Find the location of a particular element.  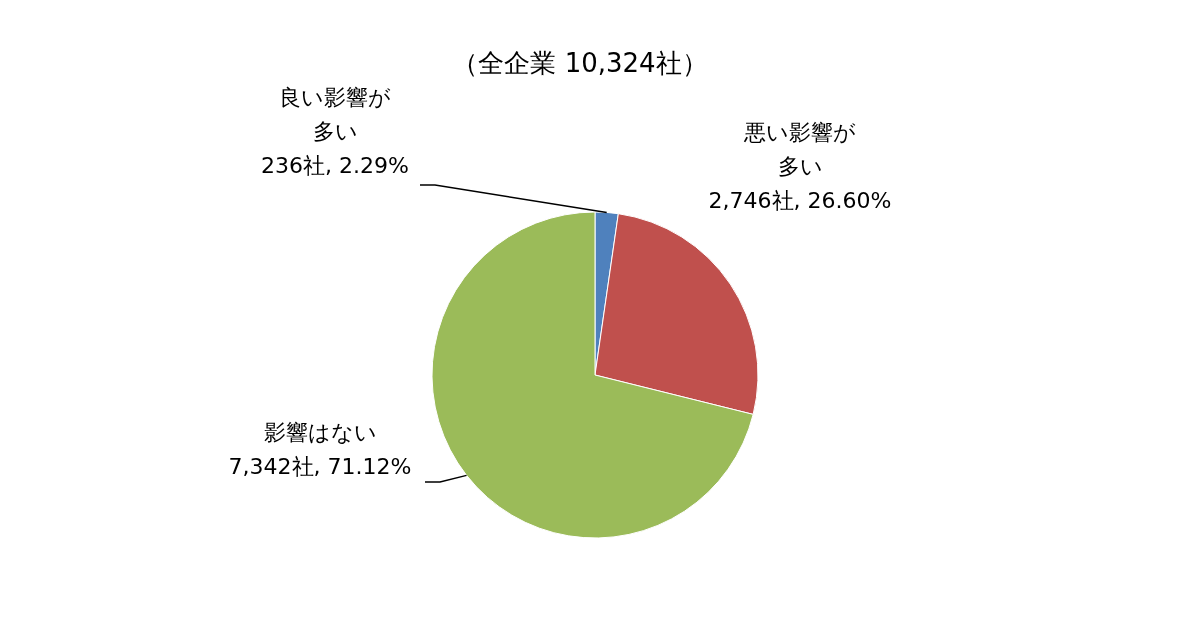

slice-label: 悪い影響が多い is located at coordinates (799, 149).